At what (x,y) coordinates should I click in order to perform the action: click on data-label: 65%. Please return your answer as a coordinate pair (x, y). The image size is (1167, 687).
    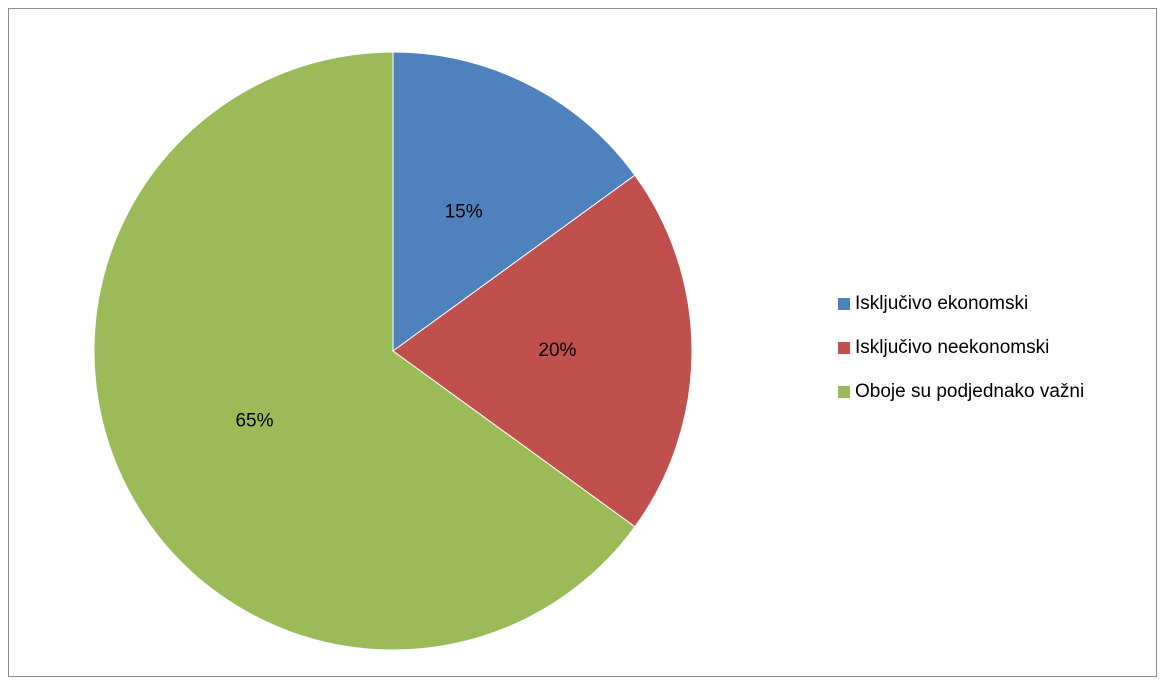
    Looking at the image, I should click on (254, 421).